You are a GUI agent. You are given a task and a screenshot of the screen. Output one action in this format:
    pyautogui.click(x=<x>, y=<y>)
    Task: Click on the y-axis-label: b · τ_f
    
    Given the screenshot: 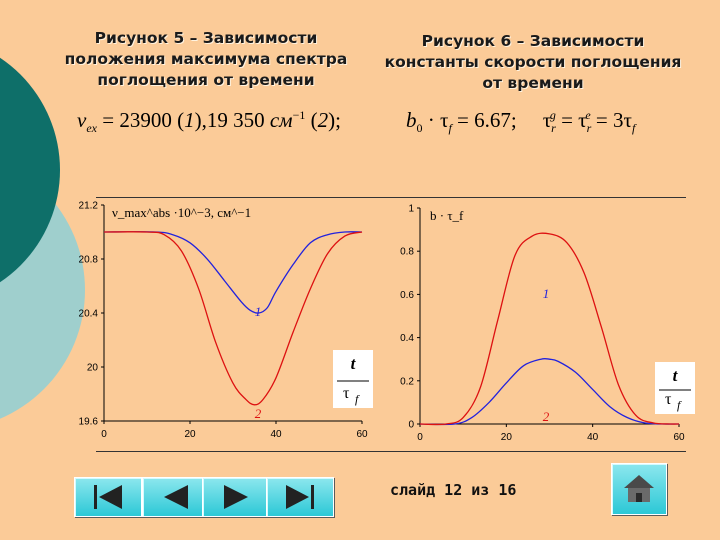 What is the action you would take?
    pyautogui.click(x=447, y=215)
    